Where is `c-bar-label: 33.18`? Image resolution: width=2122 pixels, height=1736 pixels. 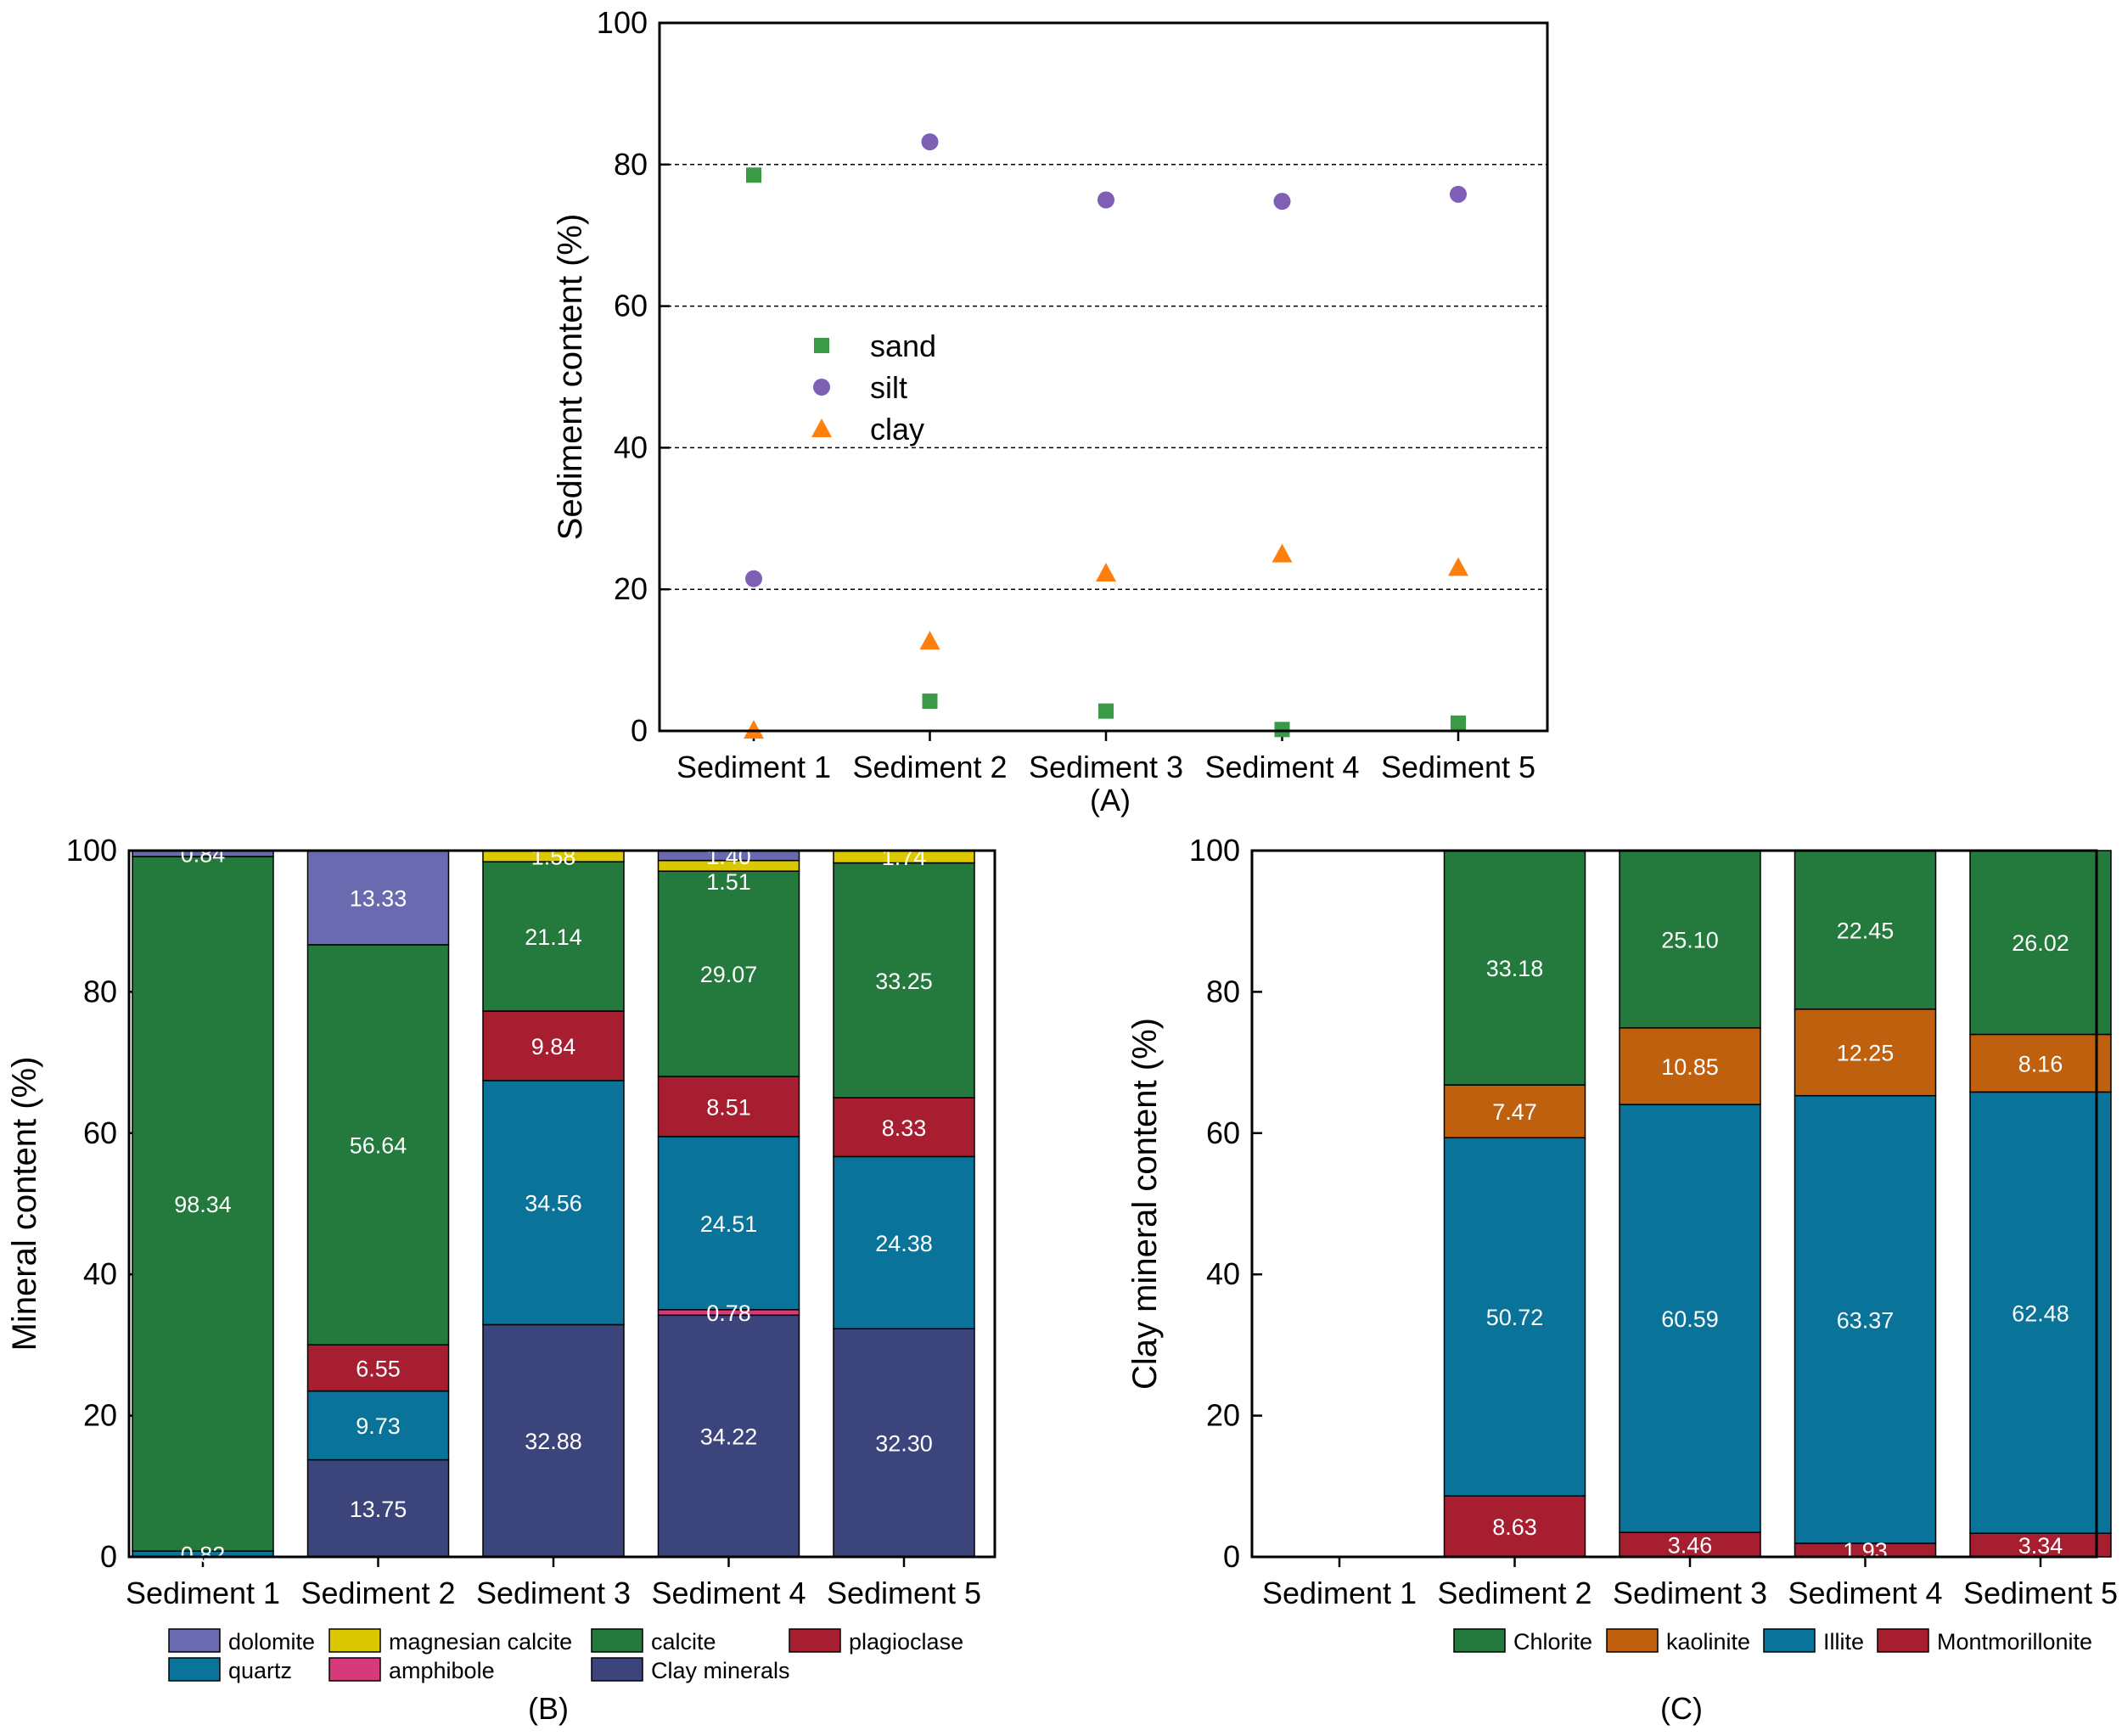
c-bar-label: 33.18 is located at coordinates (1515, 969).